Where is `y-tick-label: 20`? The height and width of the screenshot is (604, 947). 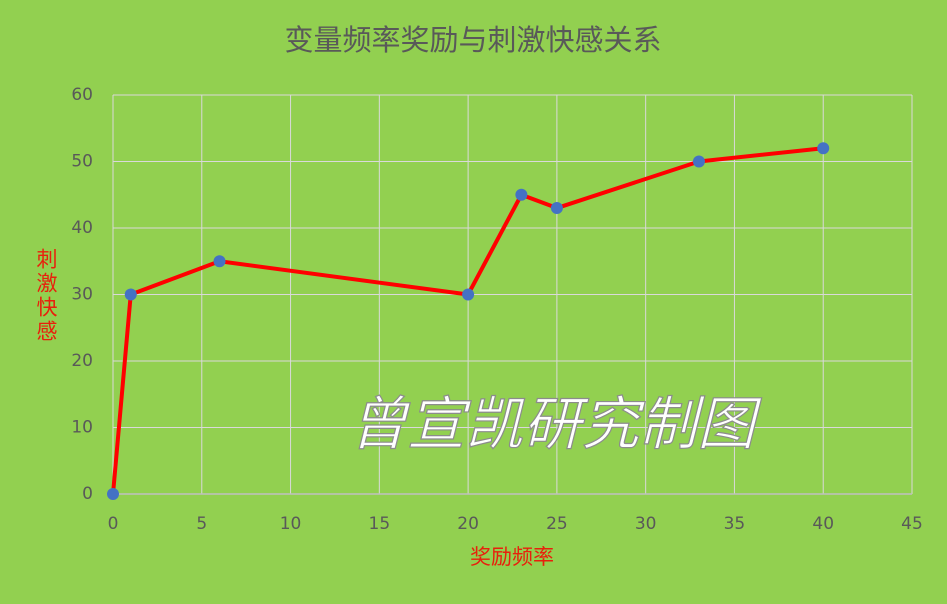
y-tick-label: 20 is located at coordinates (82, 361).